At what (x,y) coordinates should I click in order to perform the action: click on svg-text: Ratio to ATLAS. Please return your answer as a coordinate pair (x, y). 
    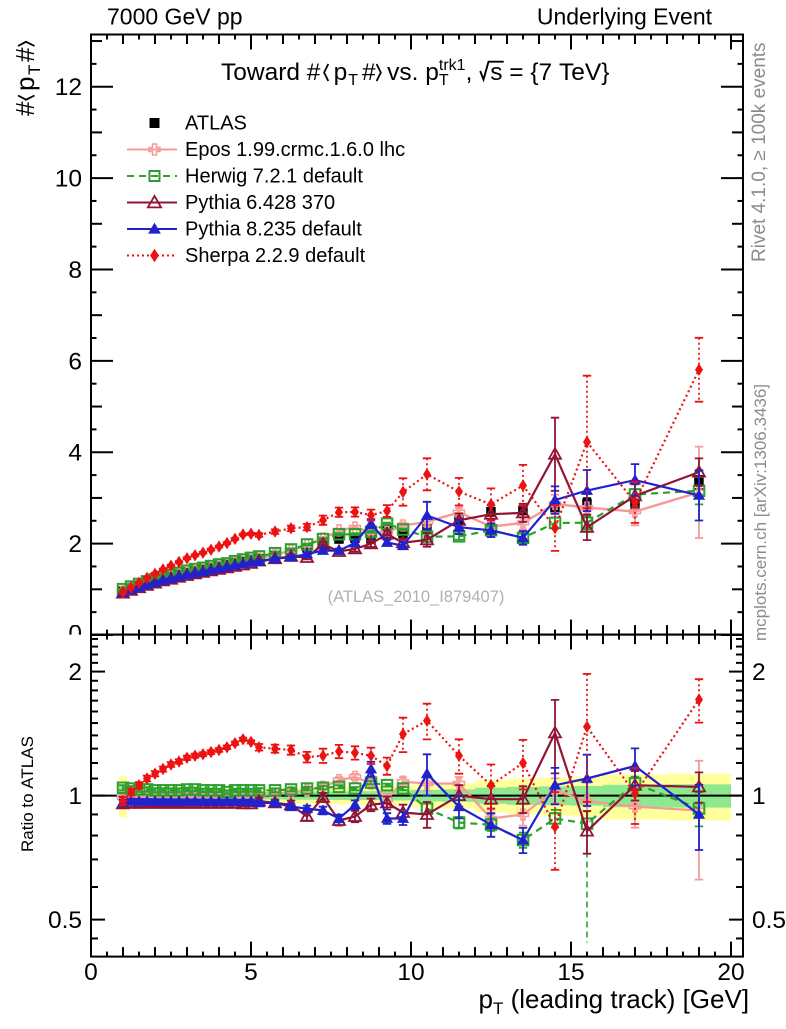
    Looking at the image, I should click on (27, 794).